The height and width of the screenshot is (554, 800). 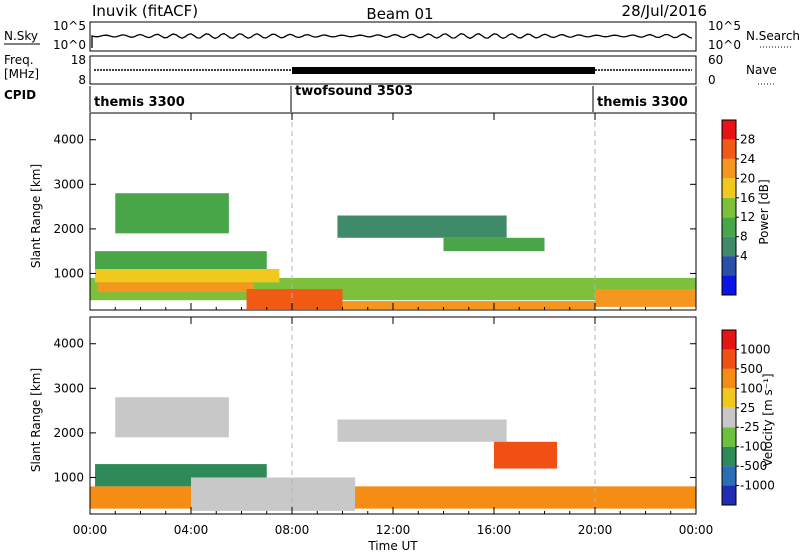 What do you see at coordinates (747, 217) in the screenshot?
I see `colorbar-tick-label: 12` at bounding box center [747, 217].